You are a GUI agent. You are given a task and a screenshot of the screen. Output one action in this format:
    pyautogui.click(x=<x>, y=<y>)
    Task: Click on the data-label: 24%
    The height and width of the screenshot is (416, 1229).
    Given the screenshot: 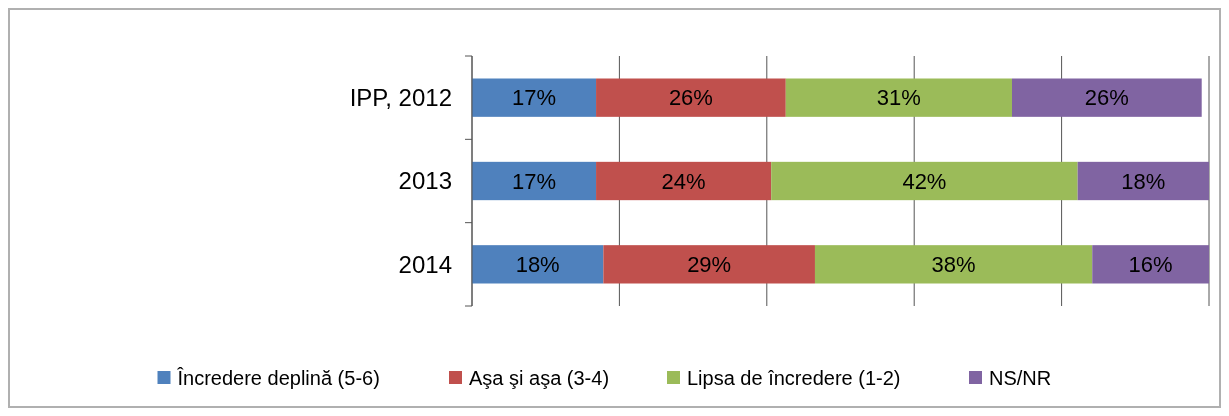 What is the action you would take?
    pyautogui.click(x=683, y=181)
    